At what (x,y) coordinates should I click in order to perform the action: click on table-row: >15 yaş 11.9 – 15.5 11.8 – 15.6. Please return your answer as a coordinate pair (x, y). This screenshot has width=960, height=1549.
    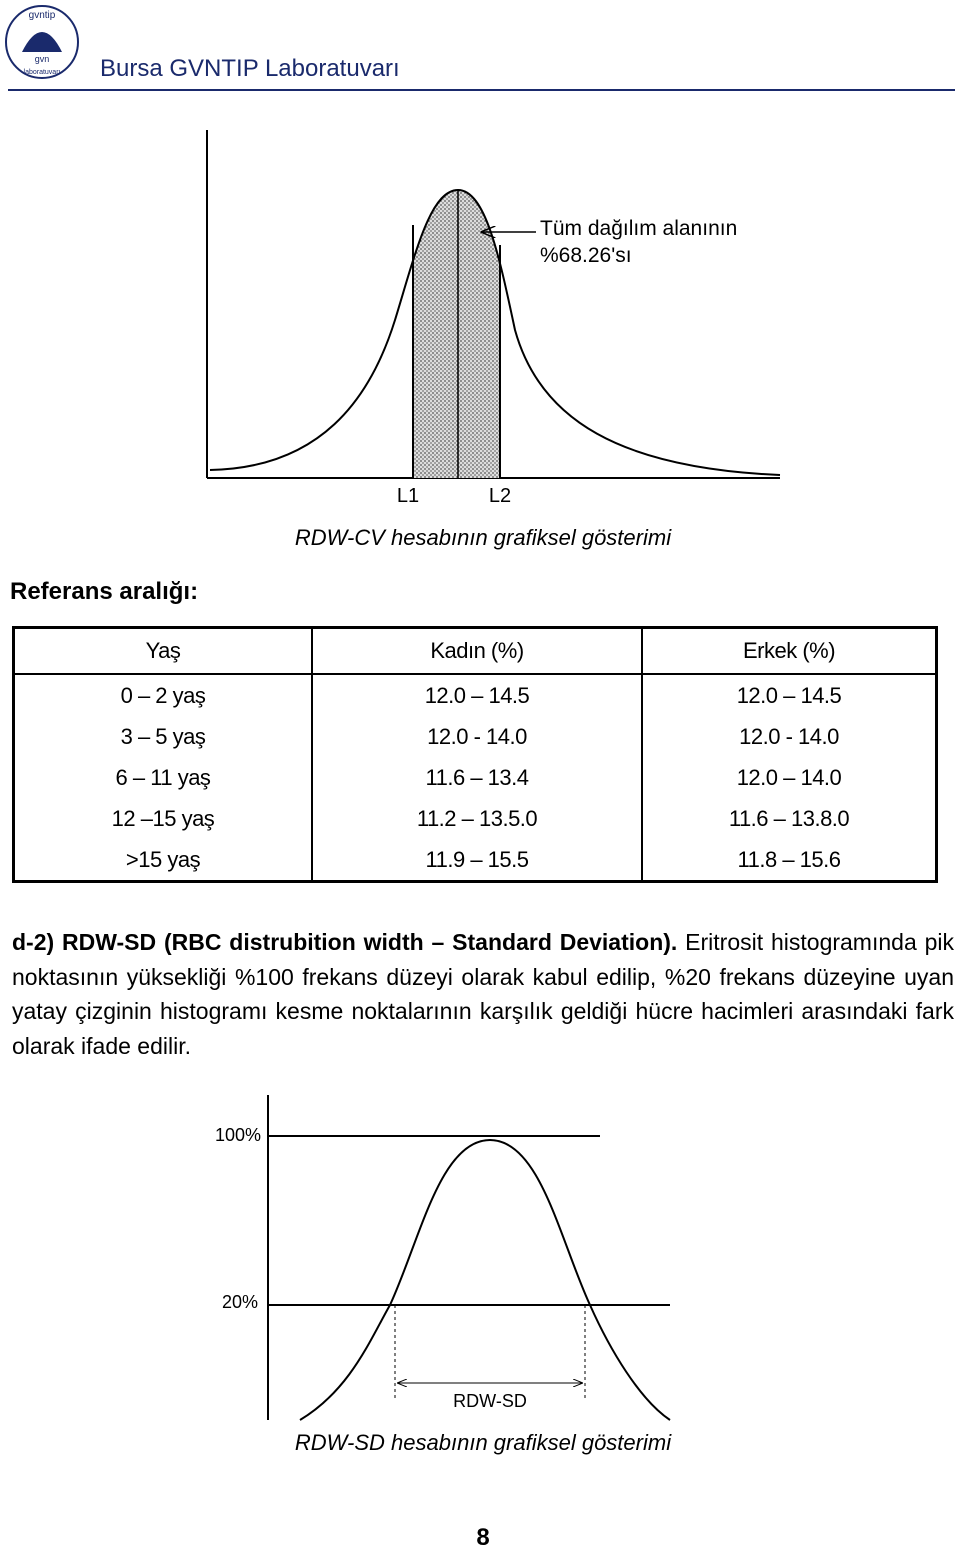
    Looking at the image, I should click on (475, 860).